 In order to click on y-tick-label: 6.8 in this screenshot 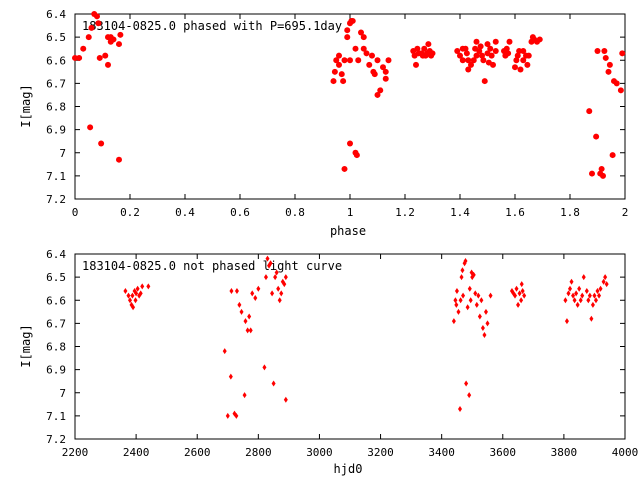, I will do `click(56, 107)`.